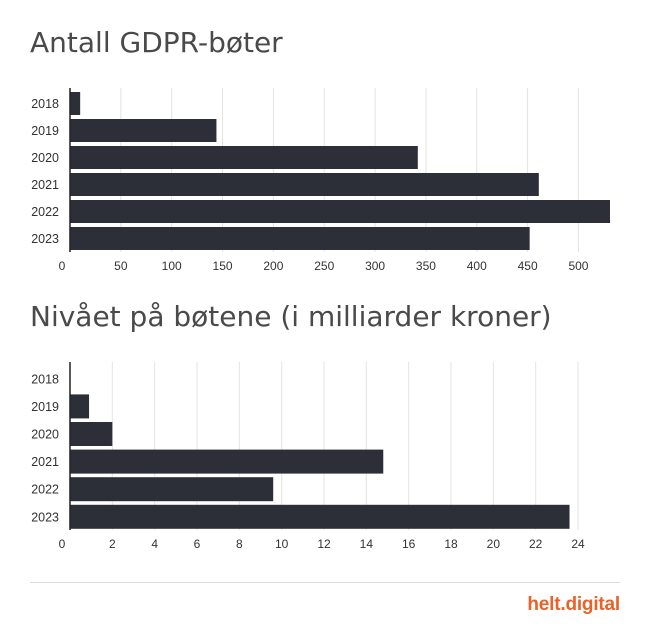  Describe the element at coordinates (156, 42) in the screenshot. I see `chart-title-fines-count: Antall GDPR-bøter` at that location.